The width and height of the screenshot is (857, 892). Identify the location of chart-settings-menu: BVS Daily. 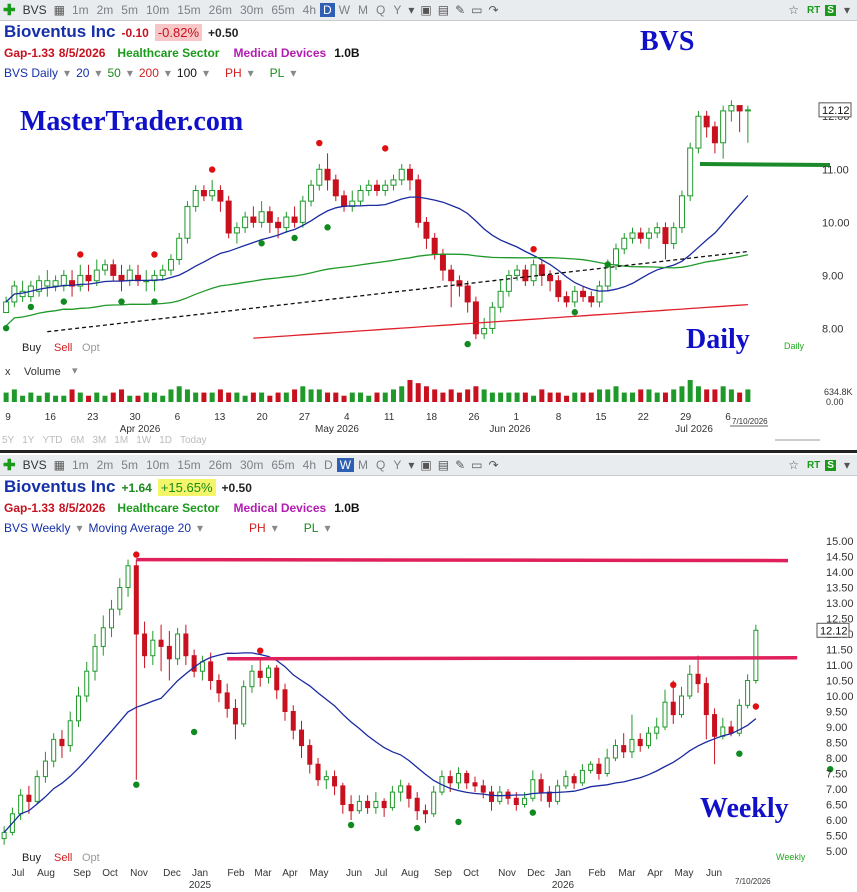
(31, 73).